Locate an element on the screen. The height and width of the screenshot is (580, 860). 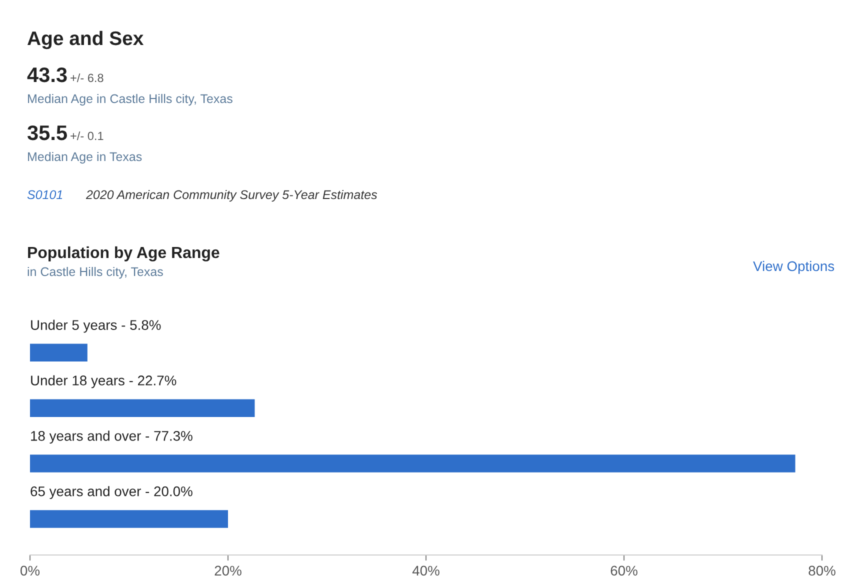
x-tick-label: 80% is located at coordinates (822, 571).